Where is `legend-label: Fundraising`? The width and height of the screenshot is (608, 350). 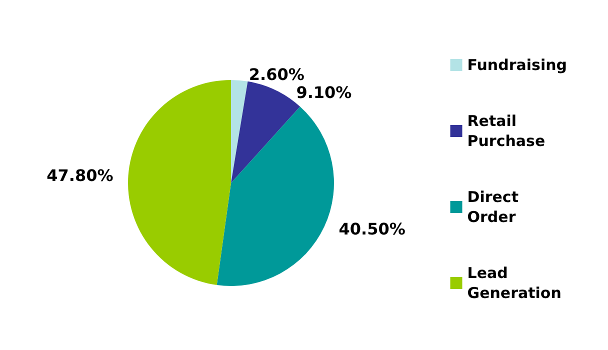
legend-label: Fundraising is located at coordinates (517, 65).